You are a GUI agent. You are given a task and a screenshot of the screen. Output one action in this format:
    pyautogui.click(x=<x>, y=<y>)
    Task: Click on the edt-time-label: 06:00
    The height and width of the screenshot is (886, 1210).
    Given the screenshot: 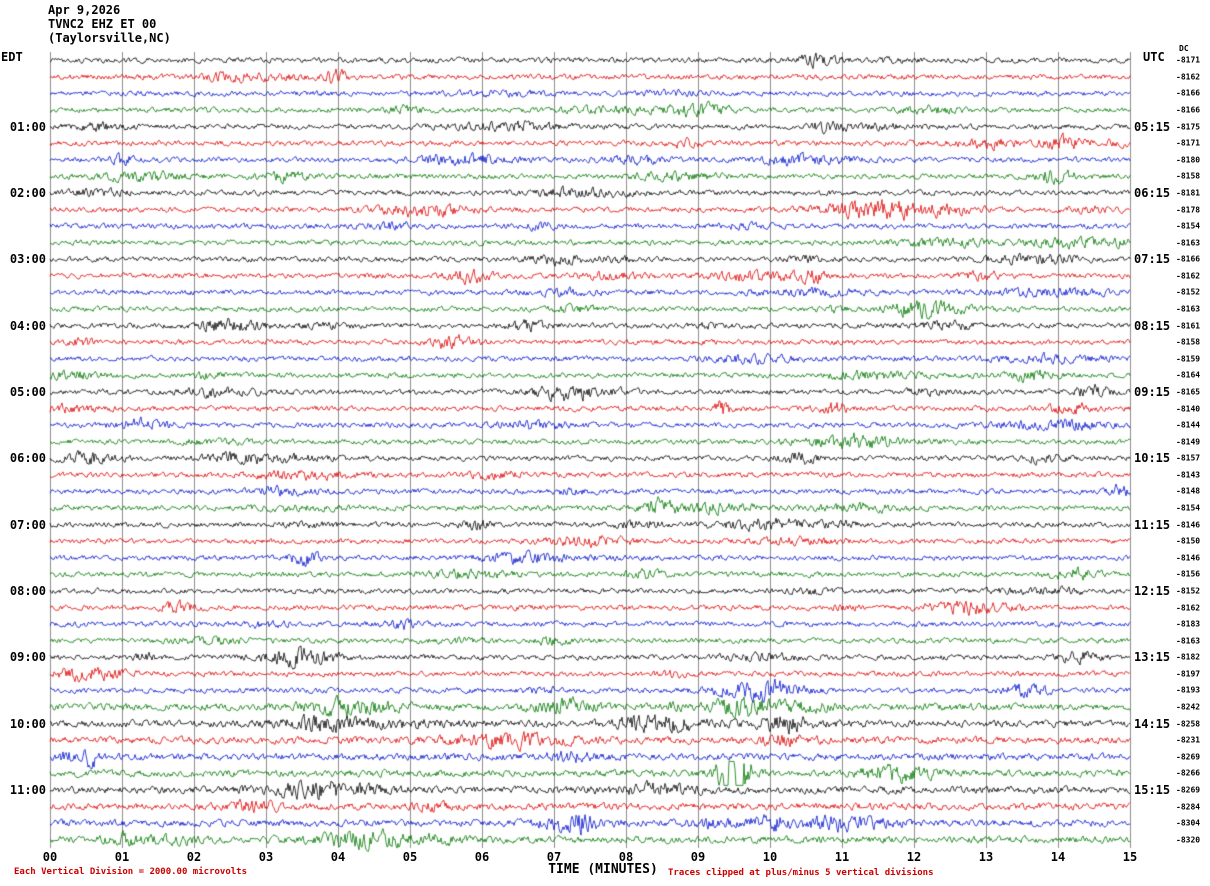 What is the action you would take?
    pyautogui.click(x=27, y=458)
    